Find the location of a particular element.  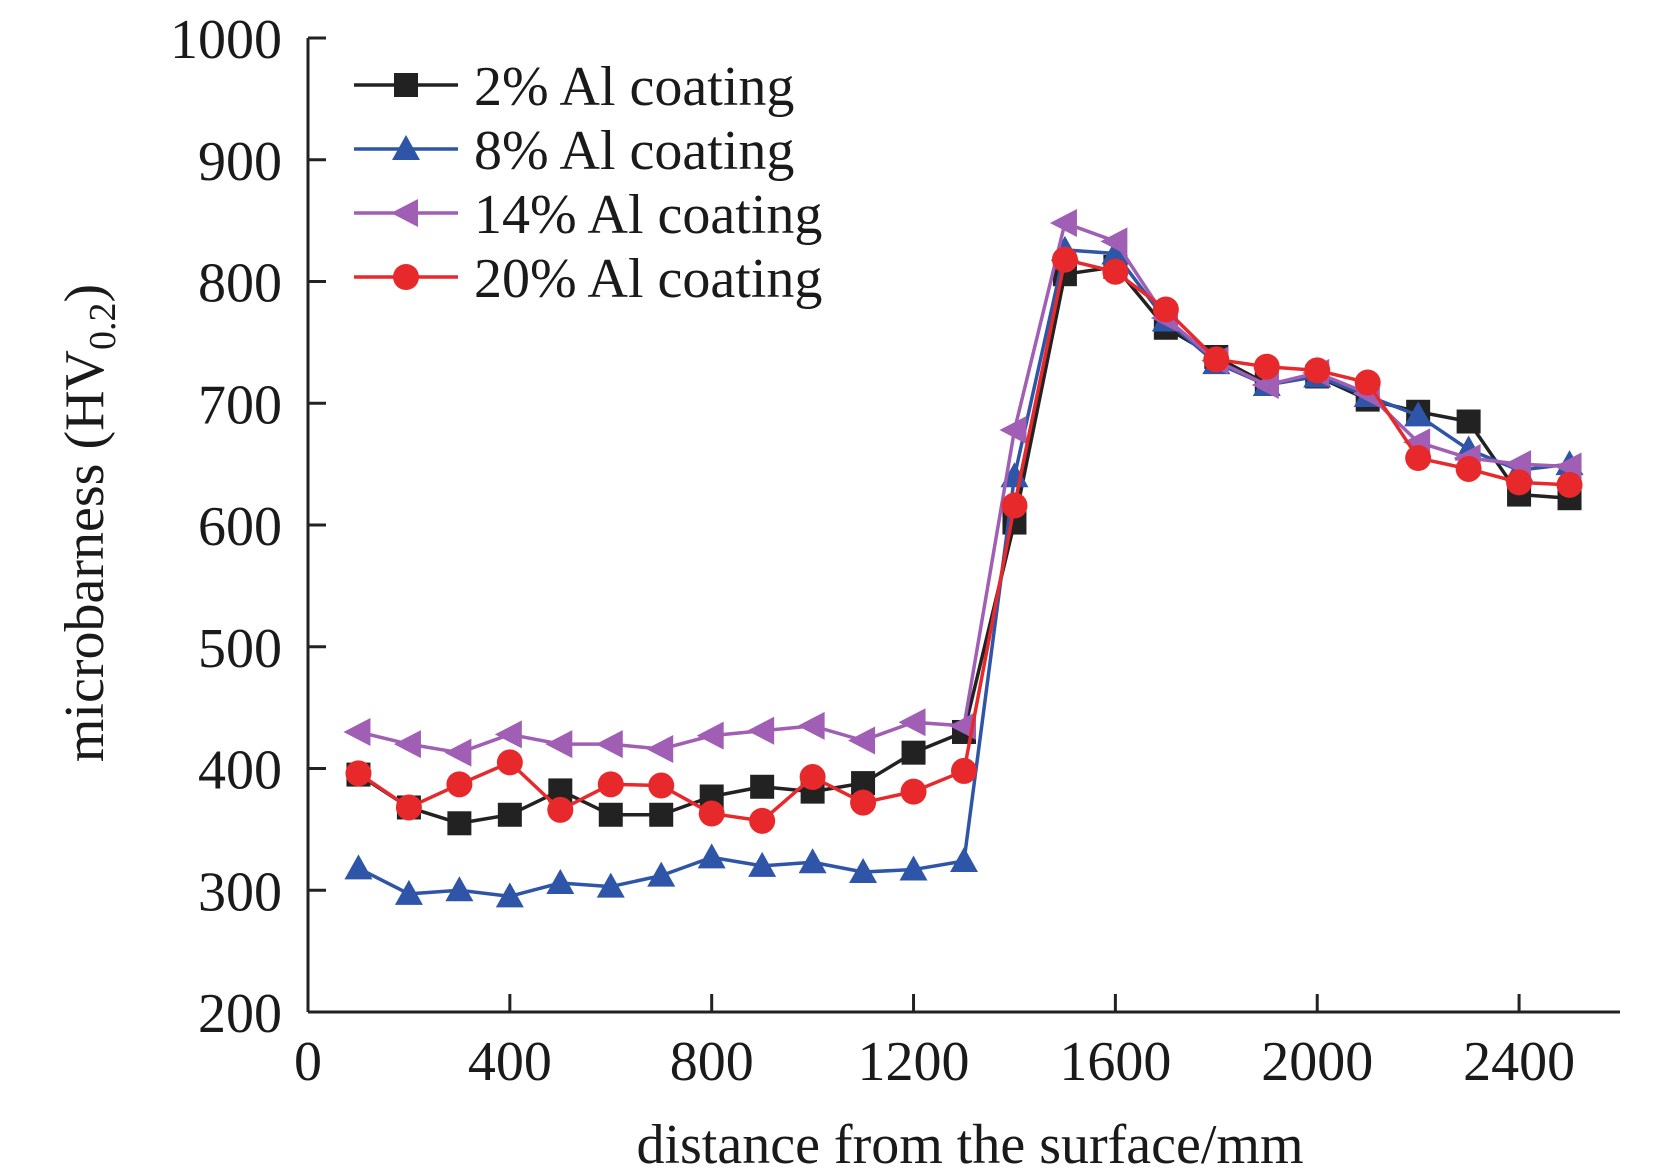

legend-item: 8% Al coating is located at coordinates (574, 151).